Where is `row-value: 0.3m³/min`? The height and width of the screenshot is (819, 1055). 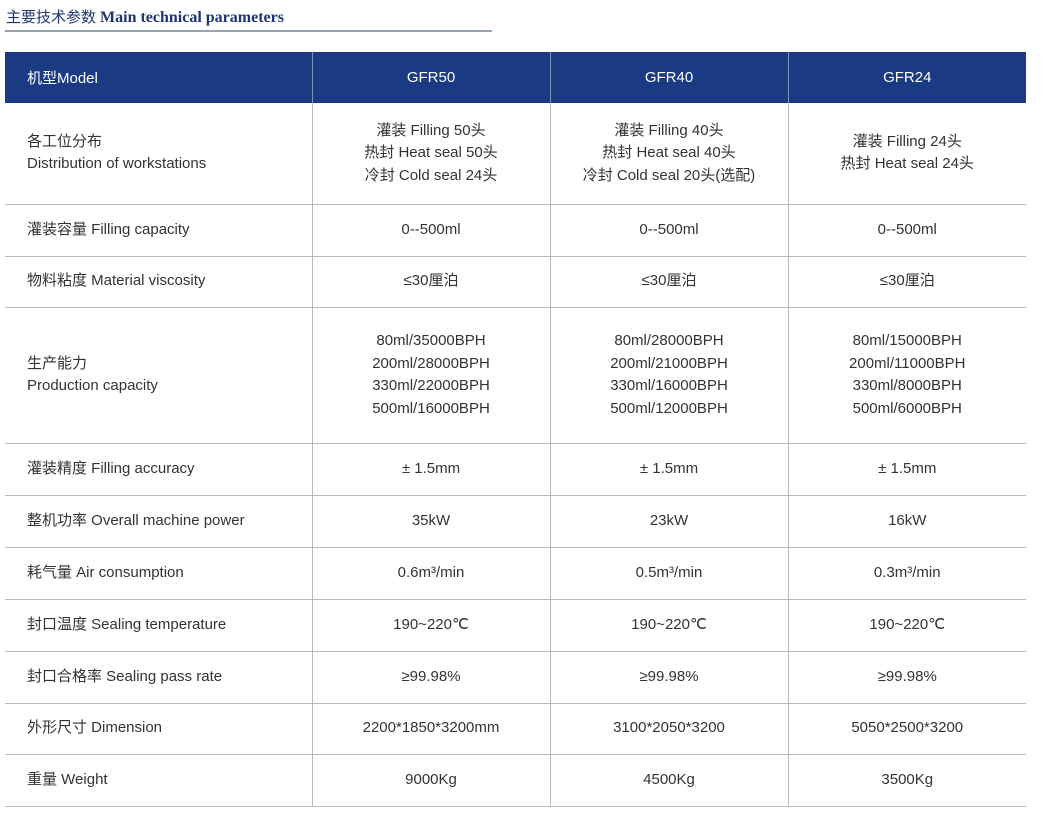 row-value: 0.3m³/min is located at coordinates (906, 573).